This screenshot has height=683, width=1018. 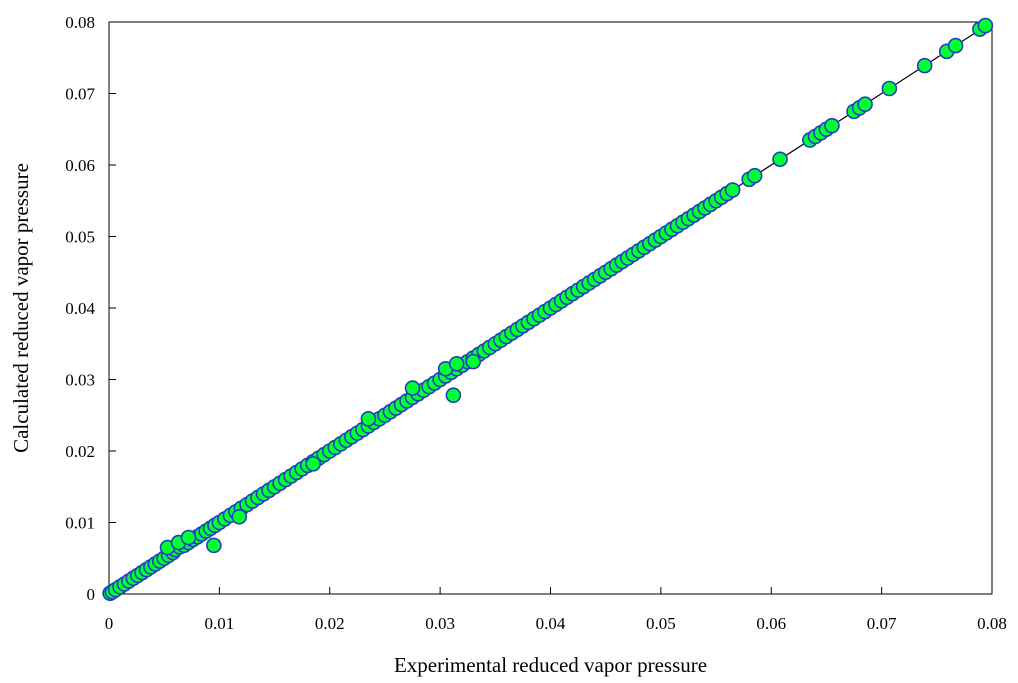 What do you see at coordinates (551, 623) in the screenshot?
I see `x-tick-label: 0.04` at bounding box center [551, 623].